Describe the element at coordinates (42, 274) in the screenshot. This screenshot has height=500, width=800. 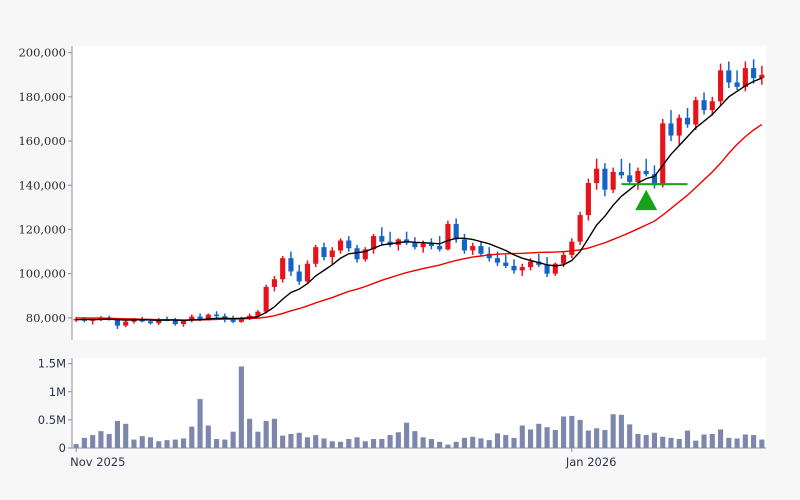
I see `price-y-tick-label: 100,000` at that location.